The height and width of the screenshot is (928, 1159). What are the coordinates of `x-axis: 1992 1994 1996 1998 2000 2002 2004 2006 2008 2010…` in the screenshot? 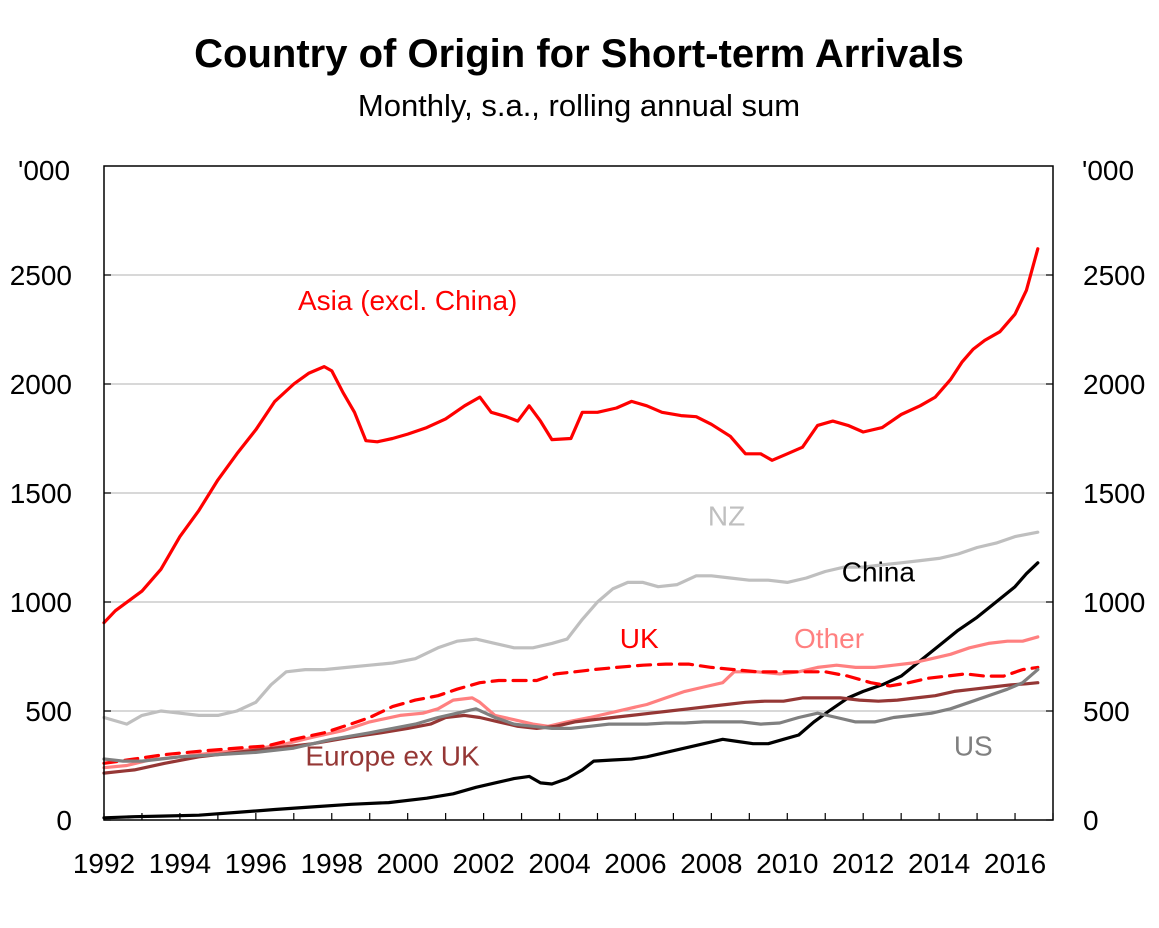 It's located at (563, 846).